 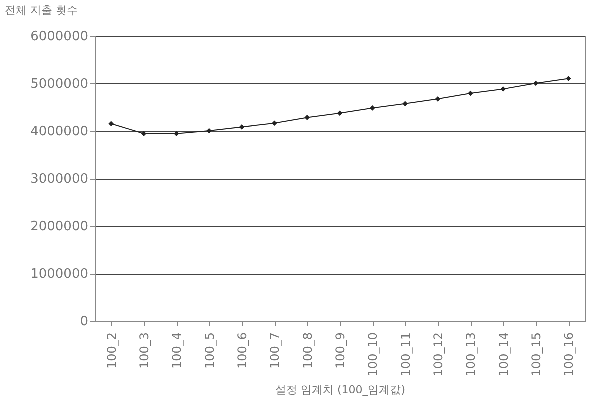 What do you see at coordinates (59, 227) in the screenshot?
I see `y-tick-label: 2000000` at bounding box center [59, 227].